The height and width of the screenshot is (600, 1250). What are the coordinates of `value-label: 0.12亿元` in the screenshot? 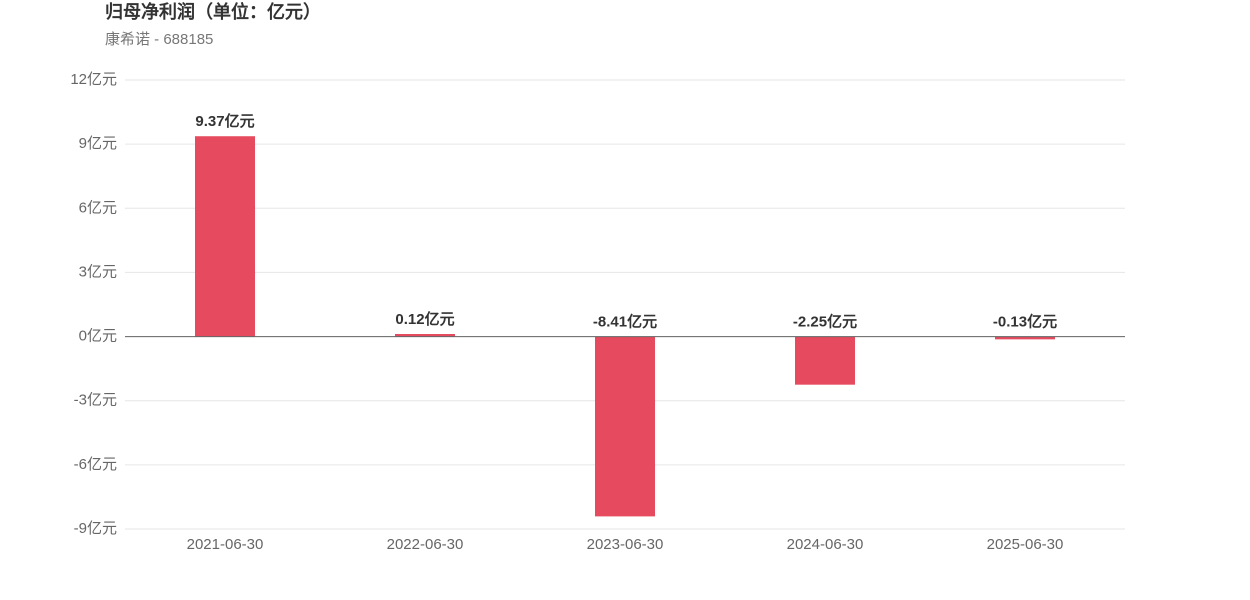 It's located at (424, 319).